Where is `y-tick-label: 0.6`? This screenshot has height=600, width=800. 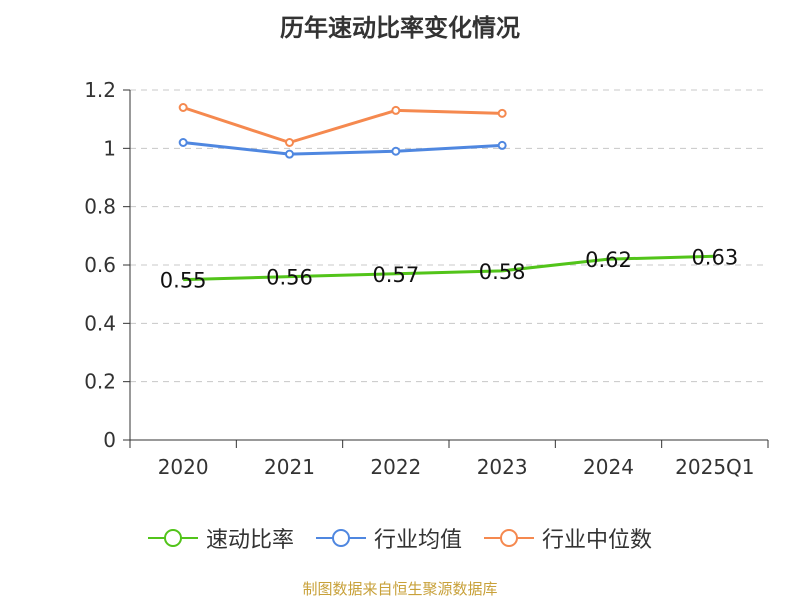 y-tick-label: 0.6 is located at coordinates (100, 265).